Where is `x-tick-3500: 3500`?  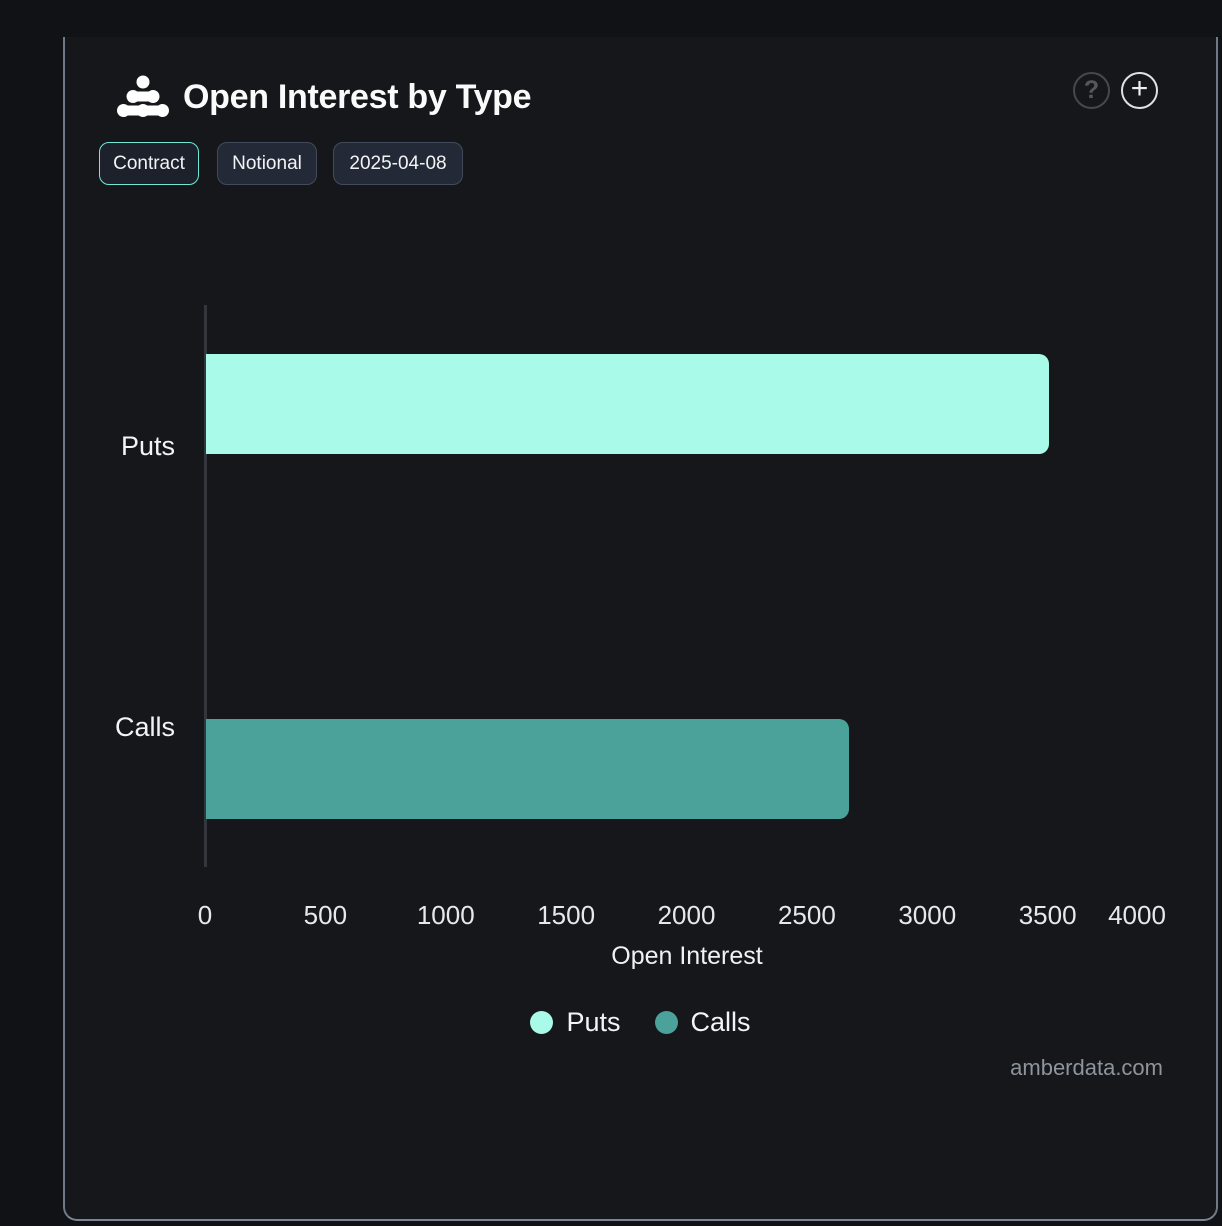
x-tick-3500: 3500 is located at coordinates (1047, 915).